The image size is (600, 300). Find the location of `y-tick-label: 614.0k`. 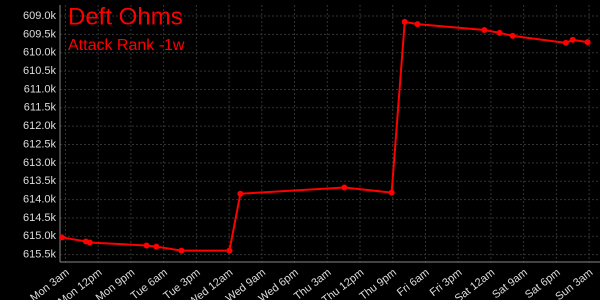

y-tick-label: 614.0k is located at coordinates (40, 199).